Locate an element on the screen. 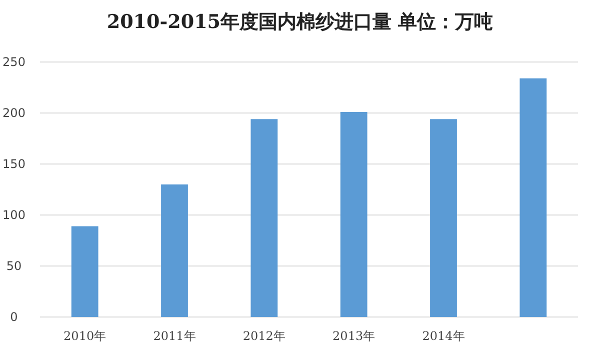 The image size is (600, 357). chart-title: 2010-2015年度国内棉纱进口量 单位：万吨 is located at coordinates (300, 22).